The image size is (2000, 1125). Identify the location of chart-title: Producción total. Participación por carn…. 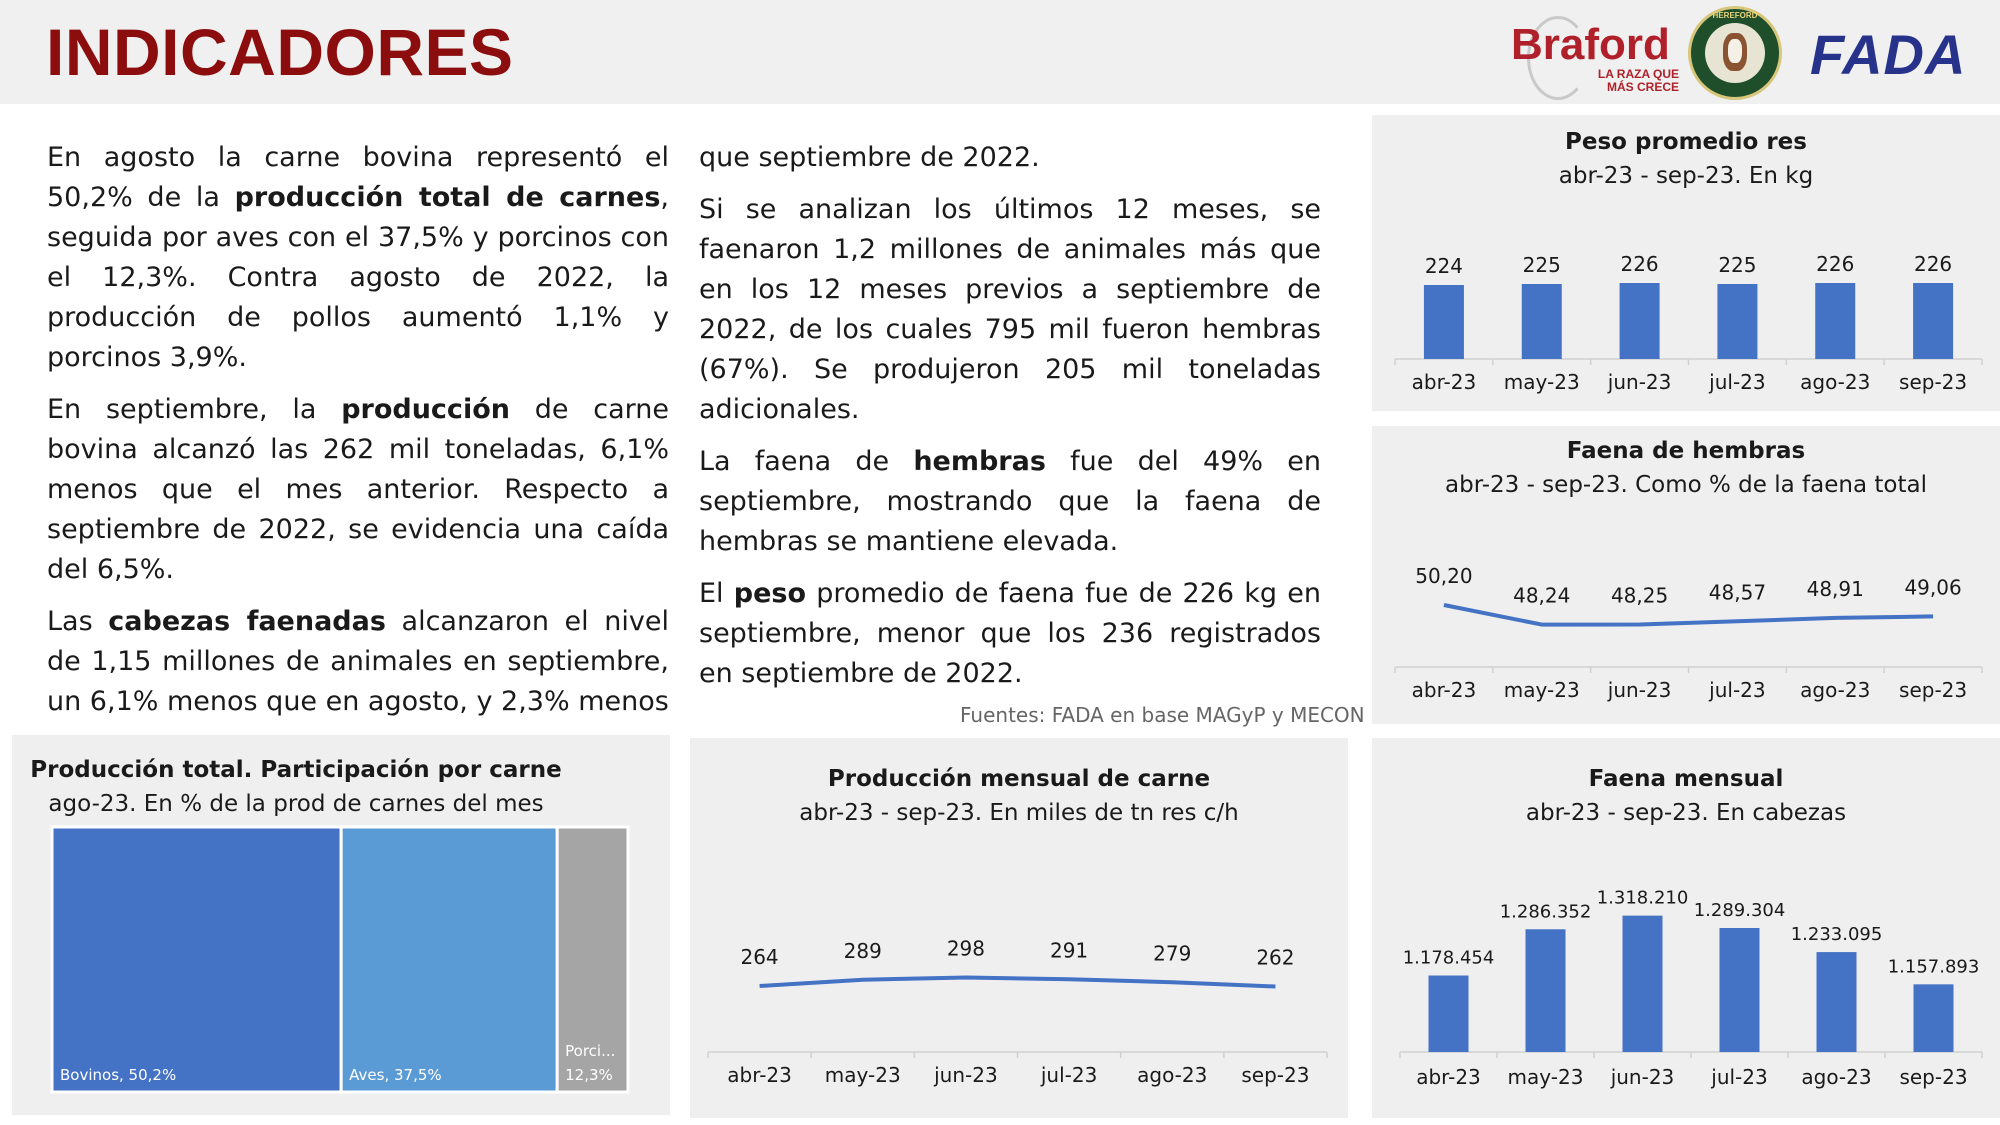
(296, 770).